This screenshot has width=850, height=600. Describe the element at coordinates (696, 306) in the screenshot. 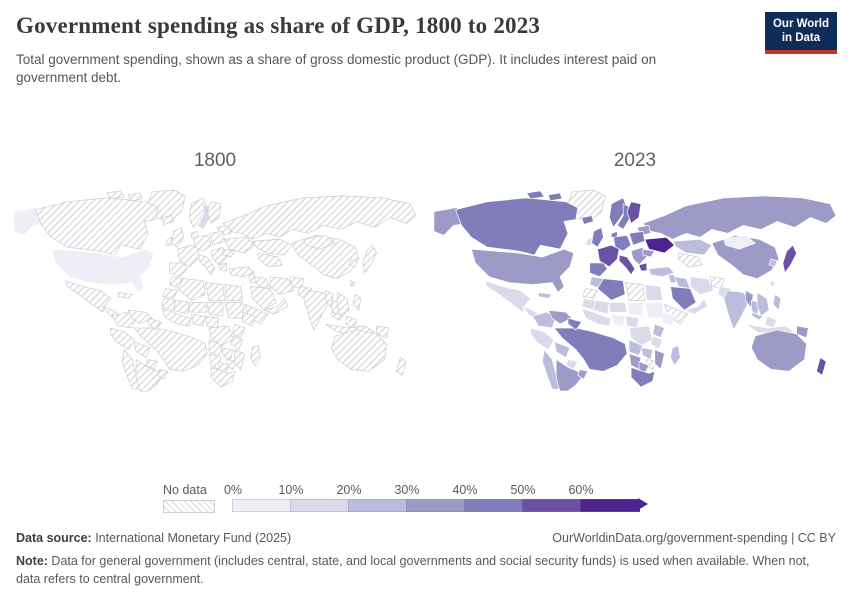

I see `map-region-yemenoman` at that location.